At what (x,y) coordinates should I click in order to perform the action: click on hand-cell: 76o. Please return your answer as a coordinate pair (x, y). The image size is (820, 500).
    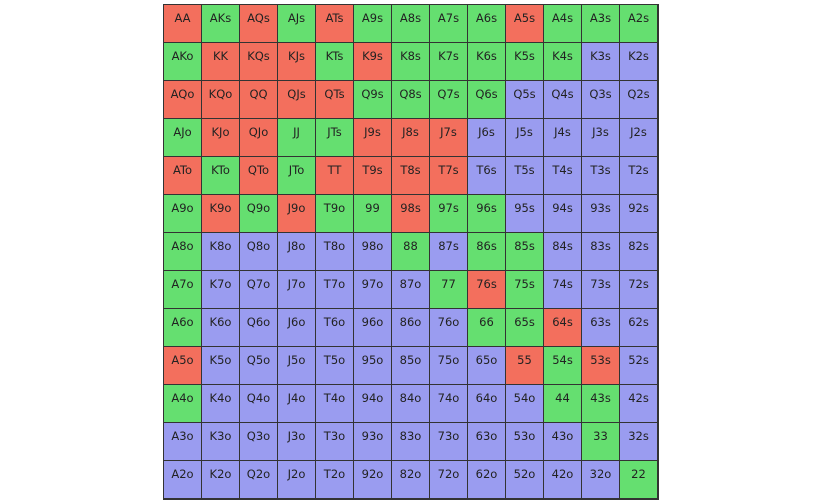
    Looking at the image, I should click on (449, 328).